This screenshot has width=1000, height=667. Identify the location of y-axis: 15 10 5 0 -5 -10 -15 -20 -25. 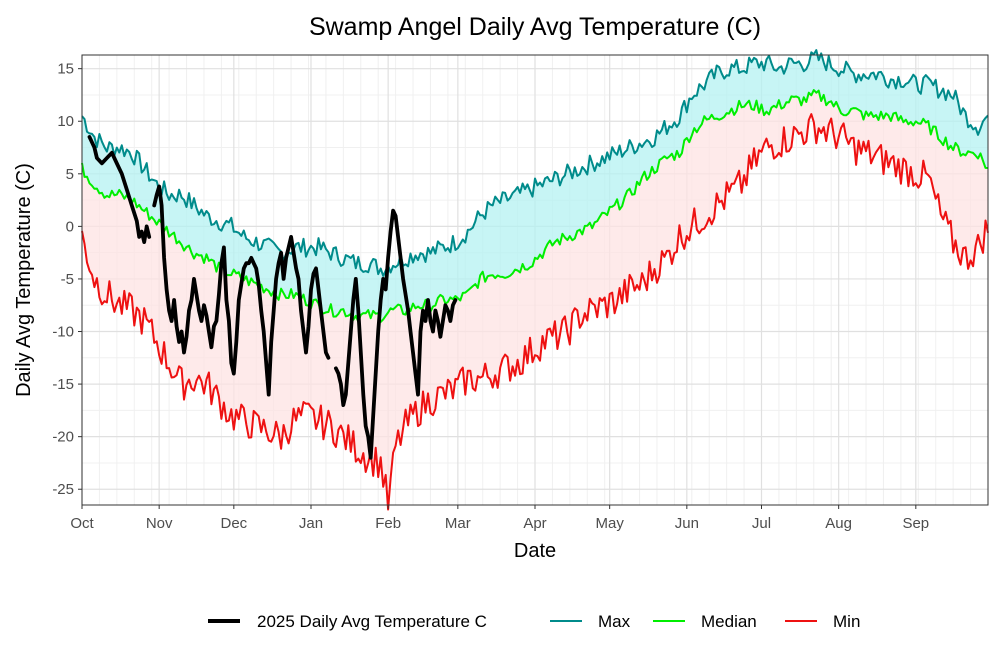
(67, 279).